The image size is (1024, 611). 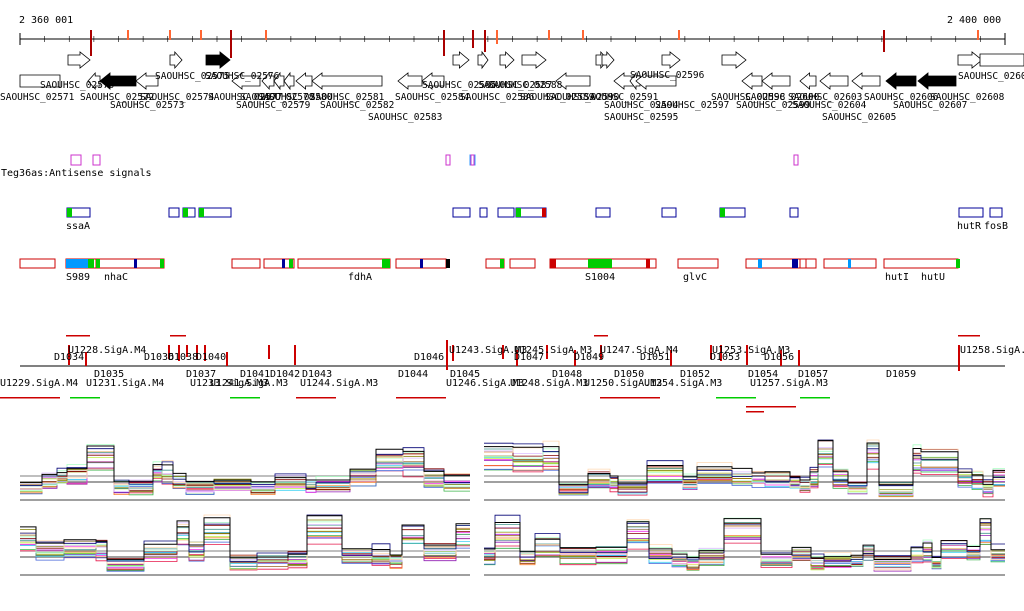 I want to click on downstream-label: D1049, so click(x=589, y=357).